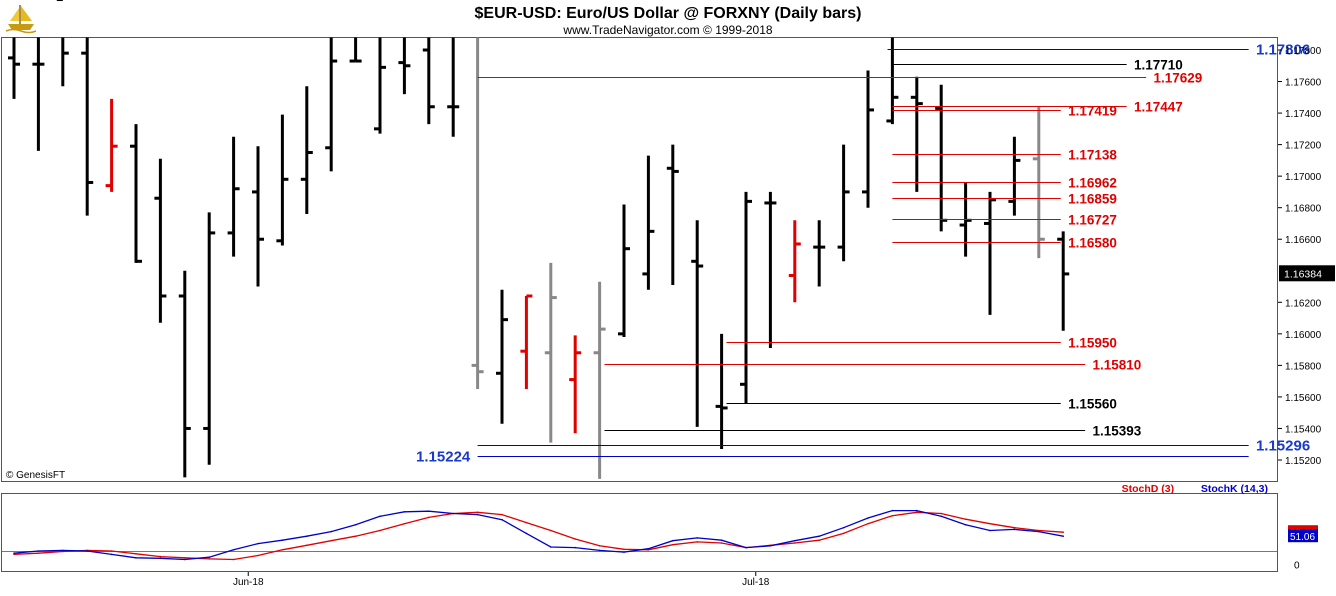 This screenshot has height=596, width=1336. I want to click on chart-subtitle: www.TradeNavigator.com © 1999-2018, so click(667, 30).